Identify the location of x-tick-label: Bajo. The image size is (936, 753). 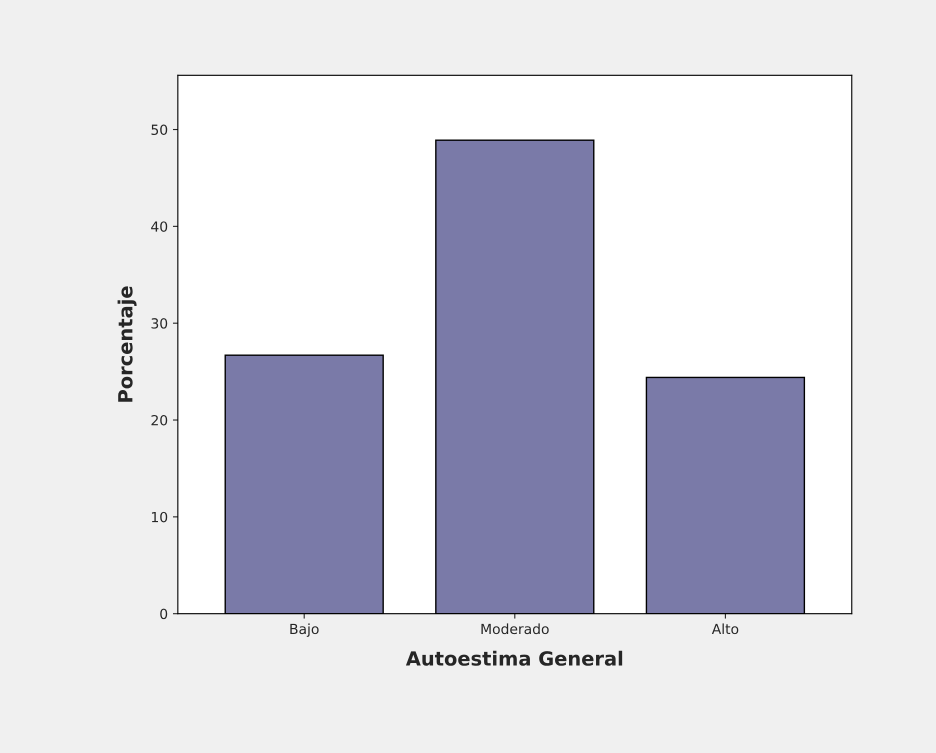
(304, 630).